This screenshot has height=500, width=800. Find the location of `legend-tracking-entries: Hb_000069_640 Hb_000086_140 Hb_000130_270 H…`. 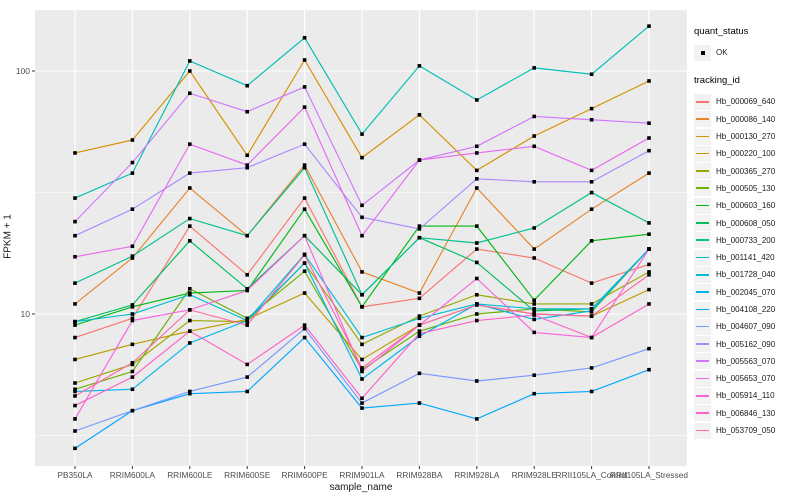

legend-tracking-entries: Hb_000069_640 Hb_000086_140 Hb_000130_270 H… is located at coordinates (746, 266).